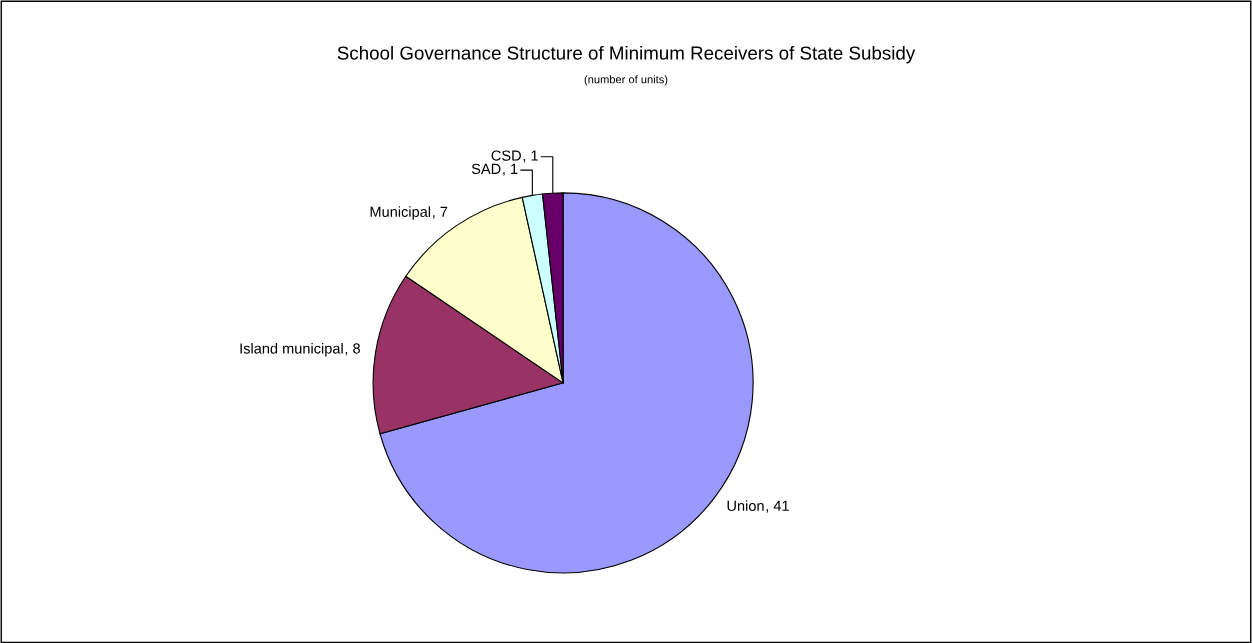  Describe the element at coordinates (626, 54) in the screenshot. I see `chart-title: School Governance Structure of Minimum Receivers of State Subsidy` at that location.